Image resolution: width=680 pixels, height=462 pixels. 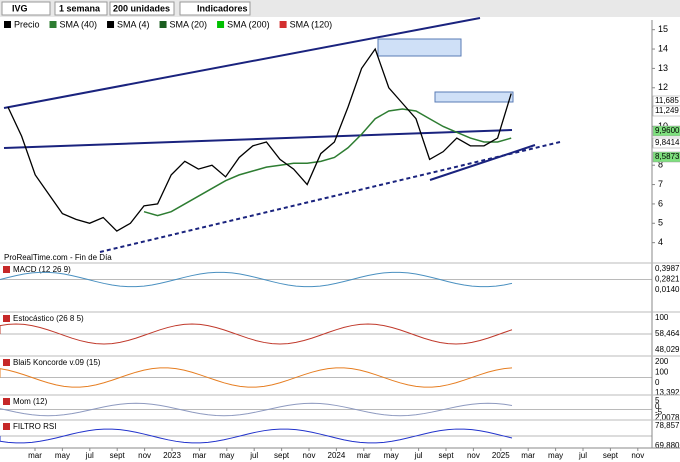 I want to click on price-tag: 11,249, so click(x=667, y=110).